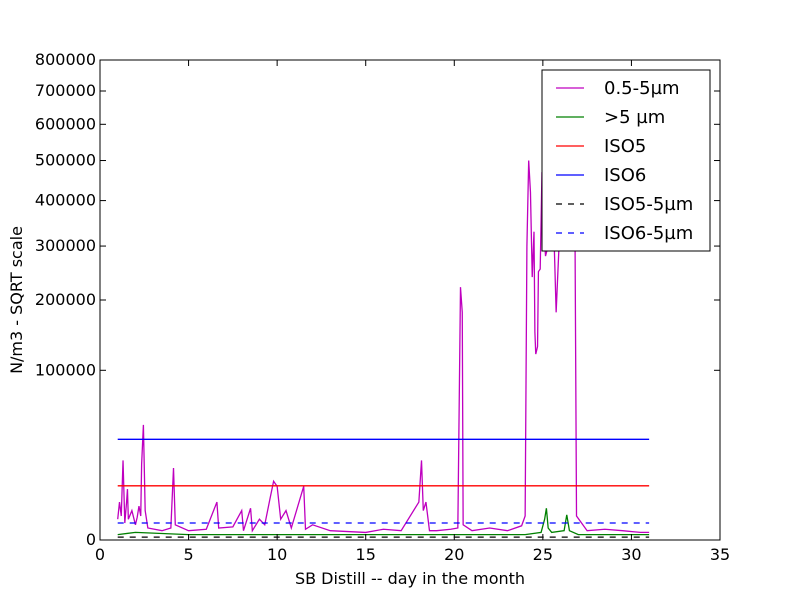  I want to click on x-tick-label: 30, so click(631, 554).